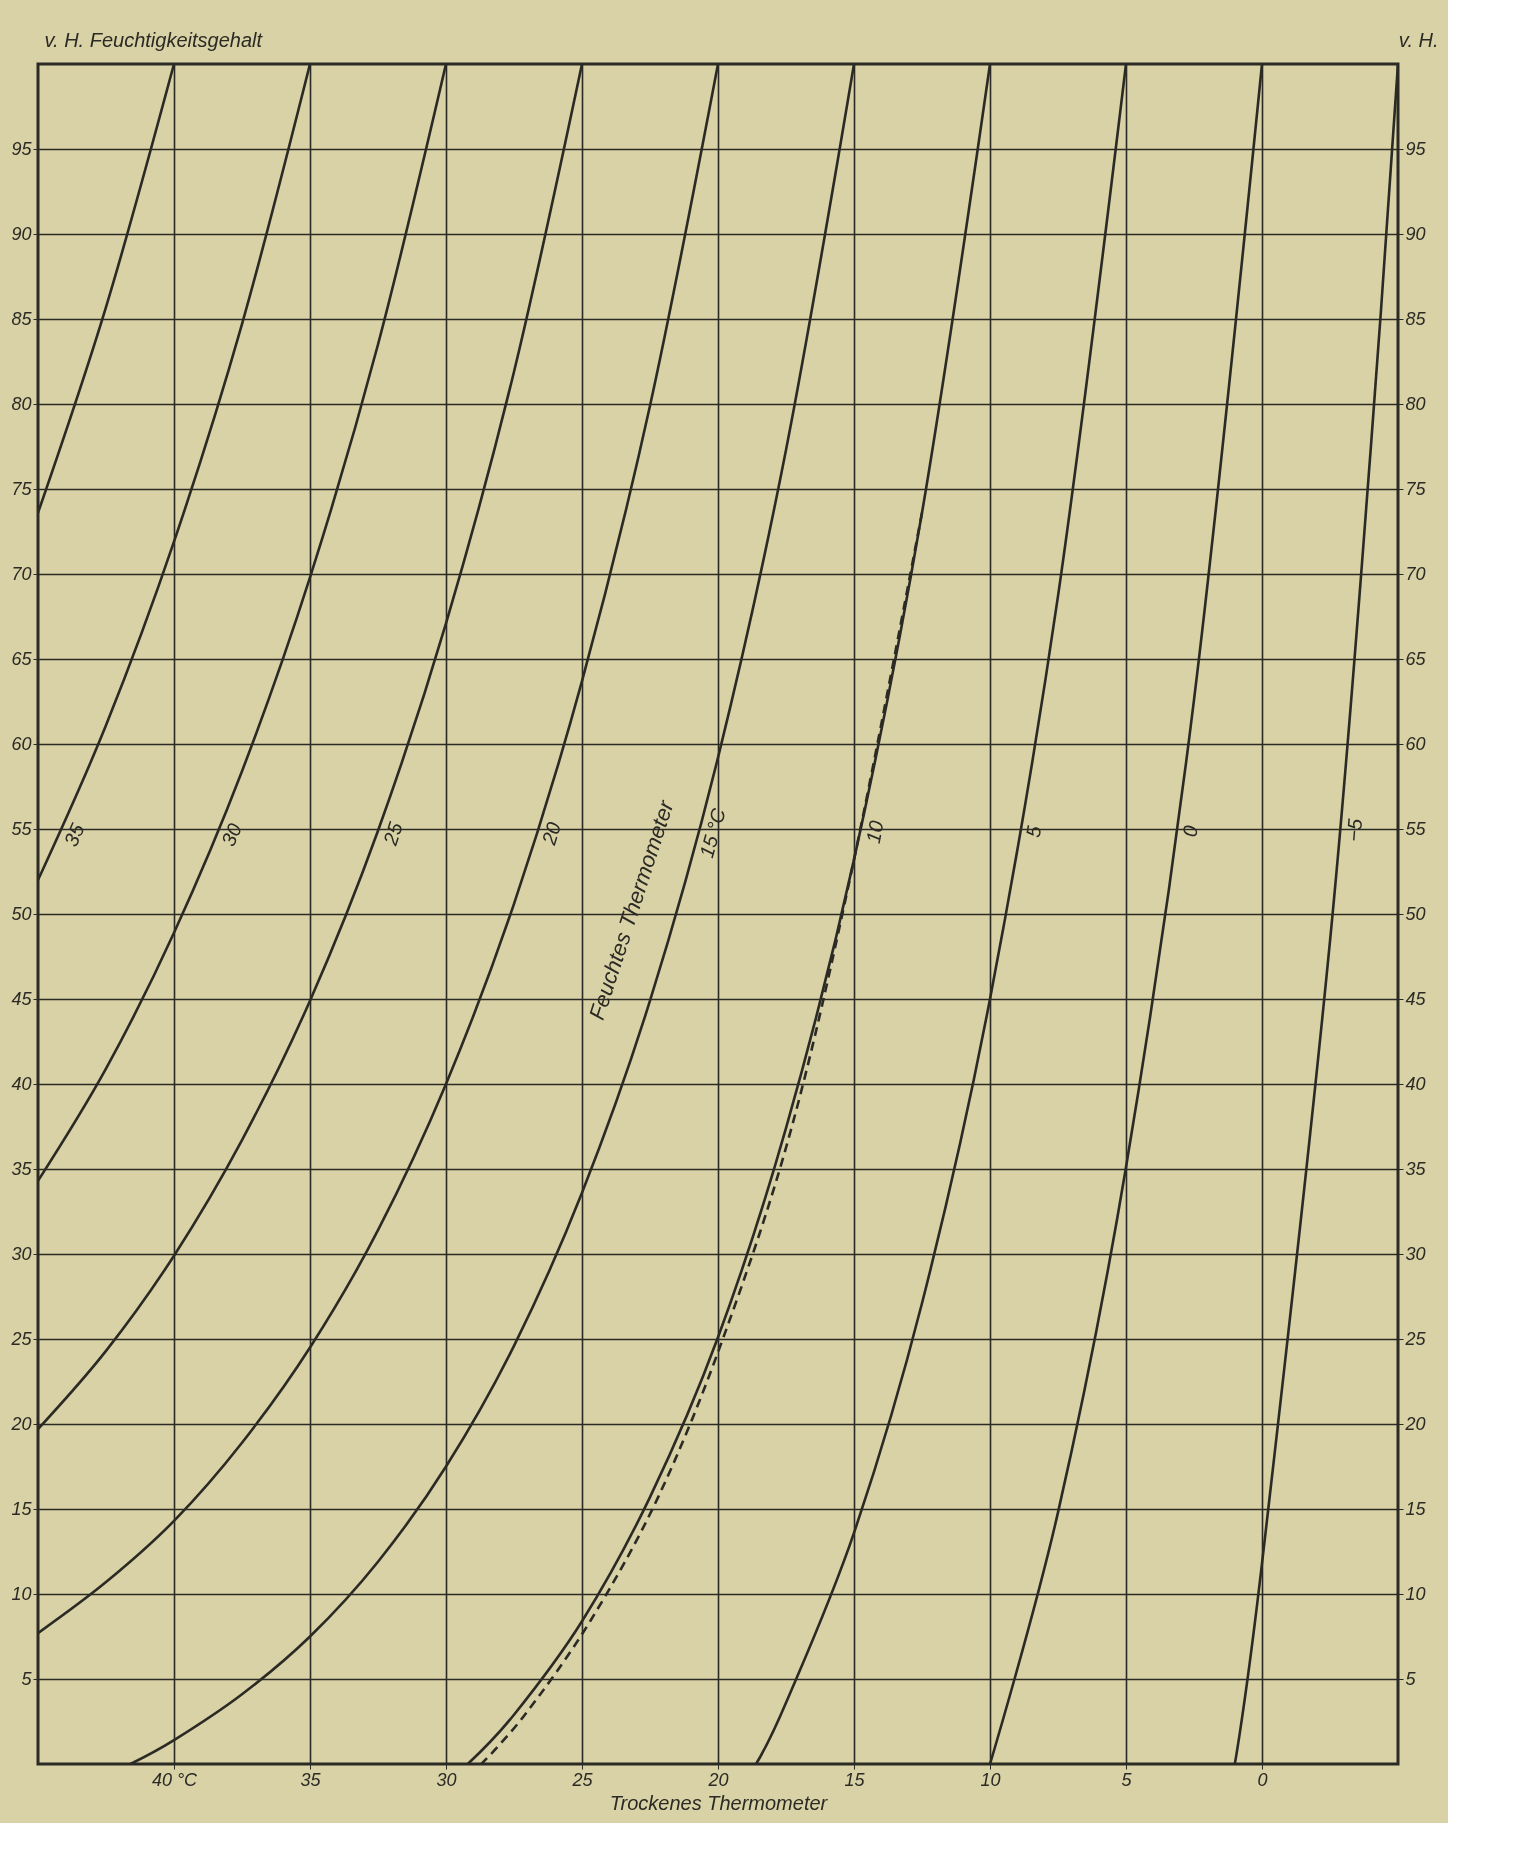  Describe the element at coordinates (21, 1423) in the screenshot. I see `y-tick-label: 20` at that location.